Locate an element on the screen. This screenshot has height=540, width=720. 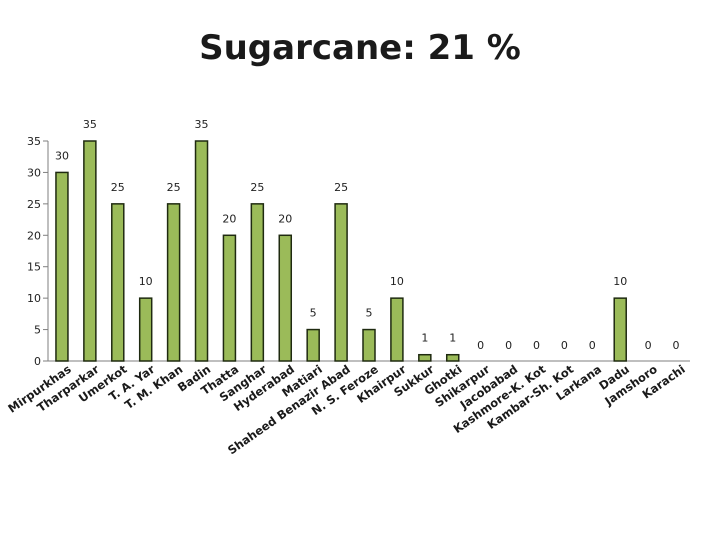
y-tick-label: 10 is located at coordinates (34, 298).